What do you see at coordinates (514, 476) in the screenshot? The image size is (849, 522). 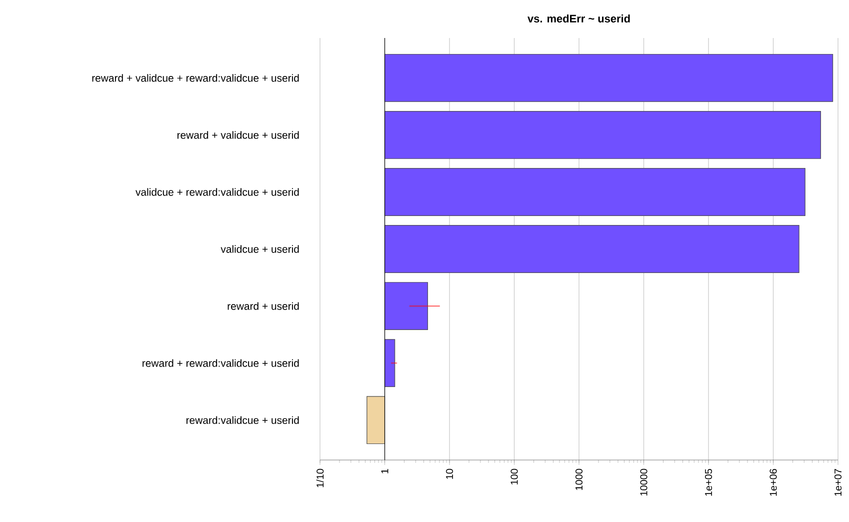 I see `x-tick-label: 100` at bounding box center [514, 476].